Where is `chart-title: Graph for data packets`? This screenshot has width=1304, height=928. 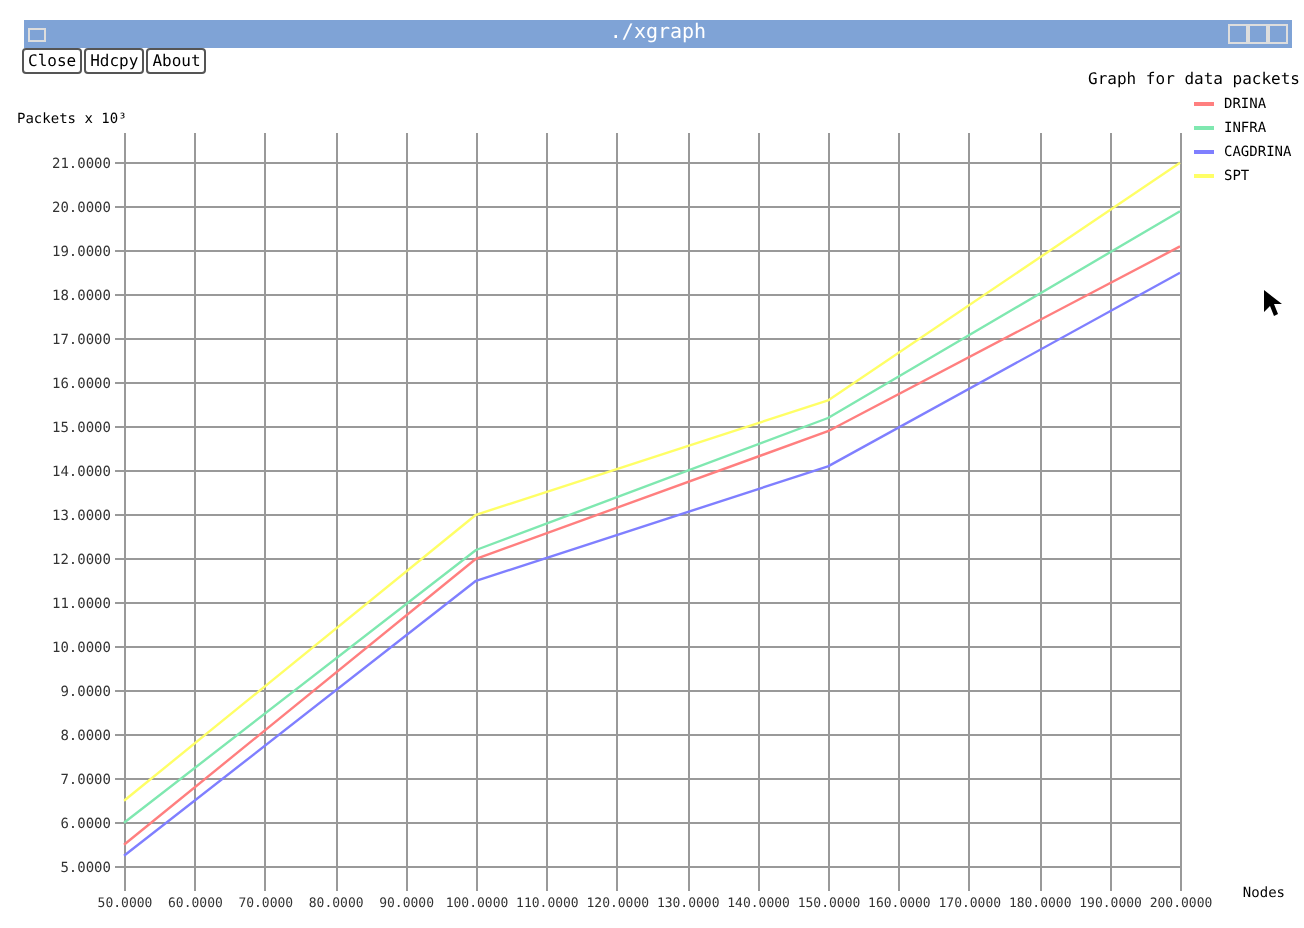 chart-title: Graph for data packets is located at coordinates (1194, 79).